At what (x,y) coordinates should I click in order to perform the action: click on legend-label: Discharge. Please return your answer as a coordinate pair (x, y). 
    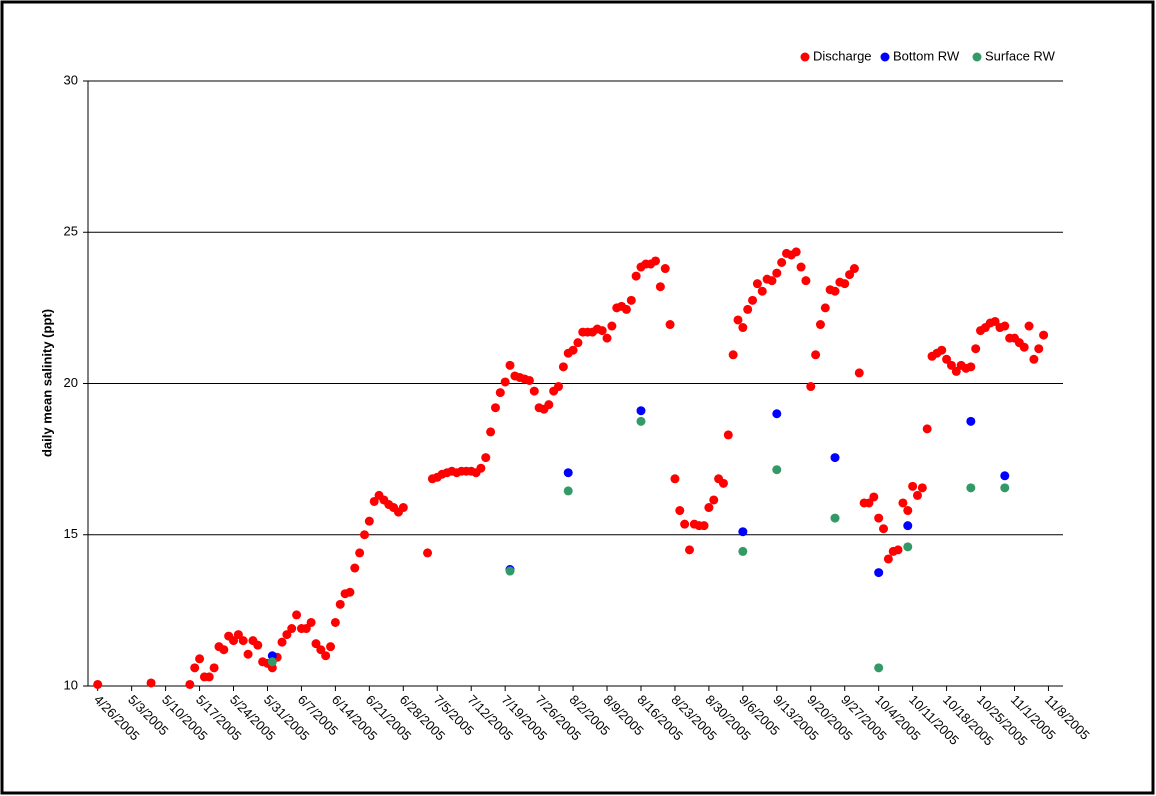
    Looking at the image, I should click on (842, 55).